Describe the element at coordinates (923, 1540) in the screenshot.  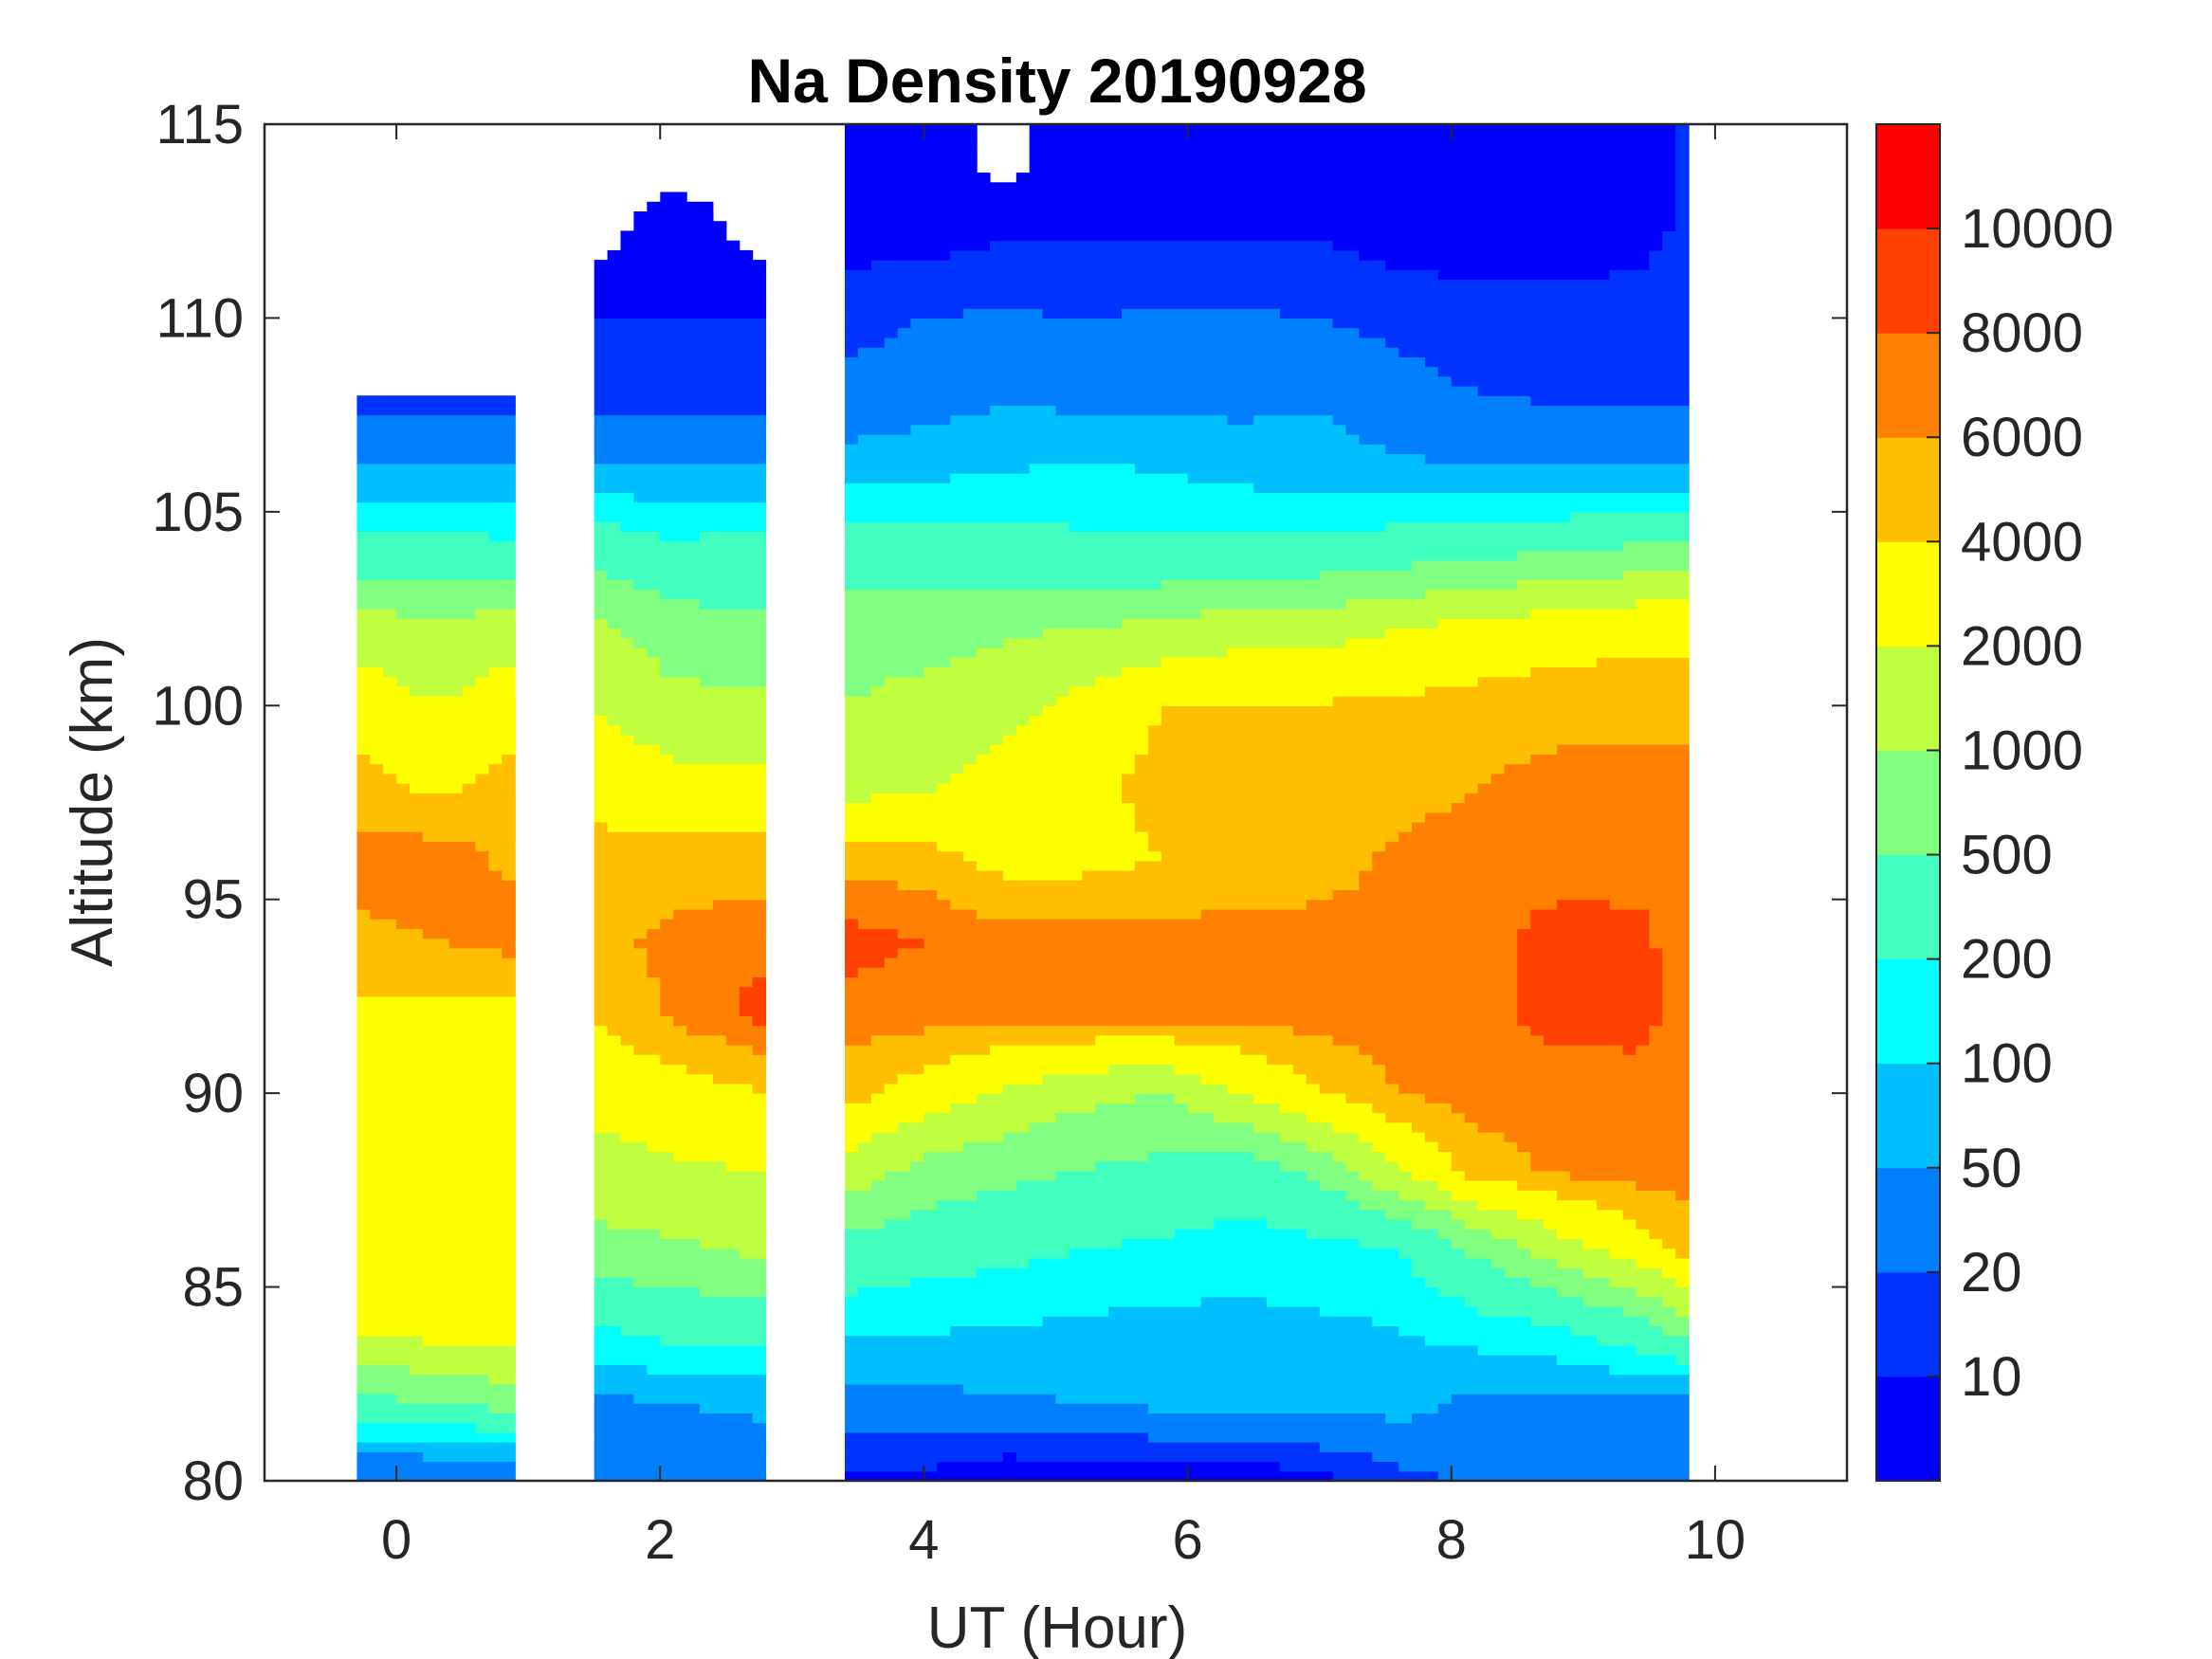
I see `x-tick-label: 4` at that location.